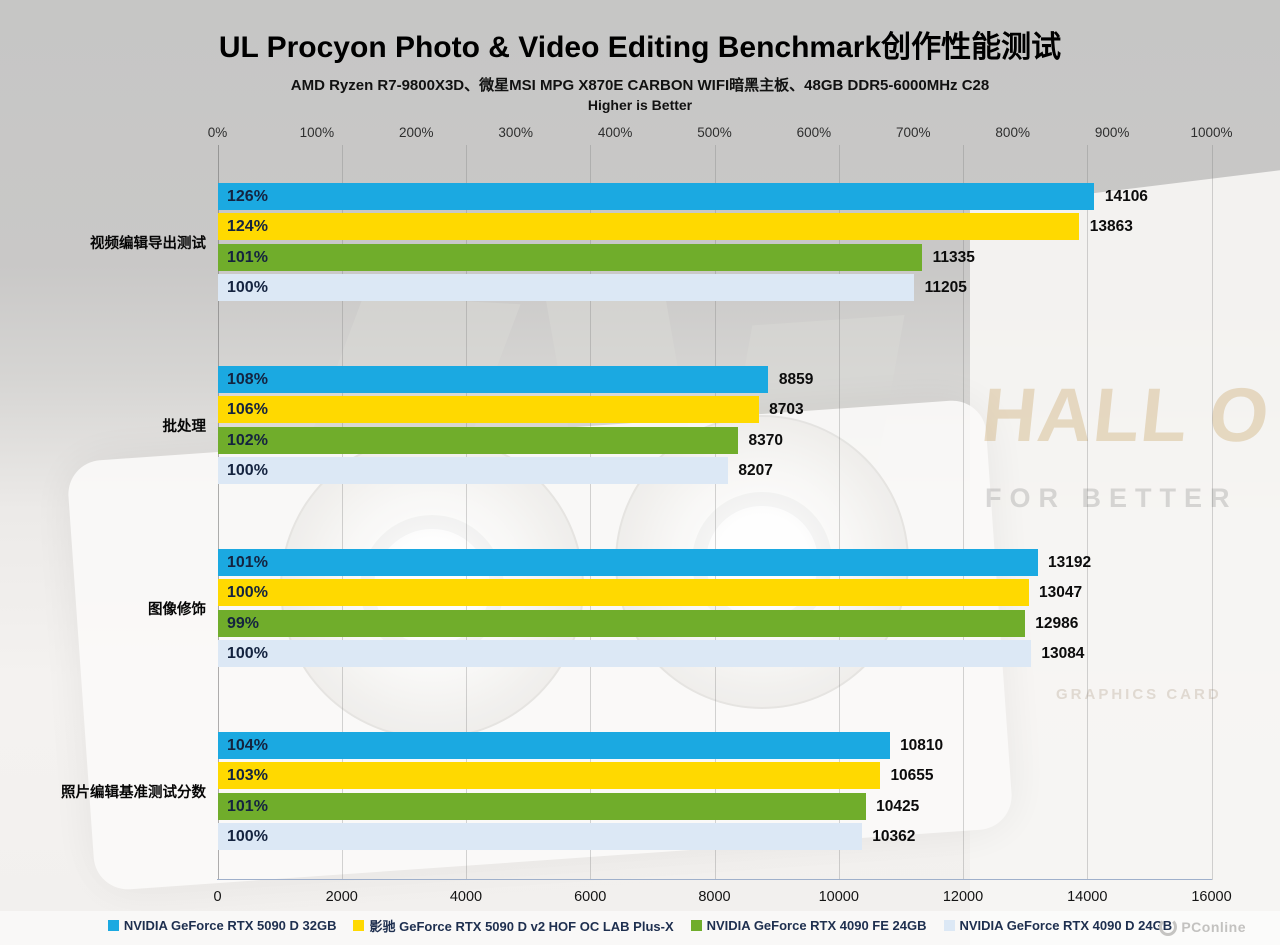 This screenshot has height=945, width=1280. Describe the element at coordinates (554, 745) in the screenshot. I see `bar: 104%` at that location.